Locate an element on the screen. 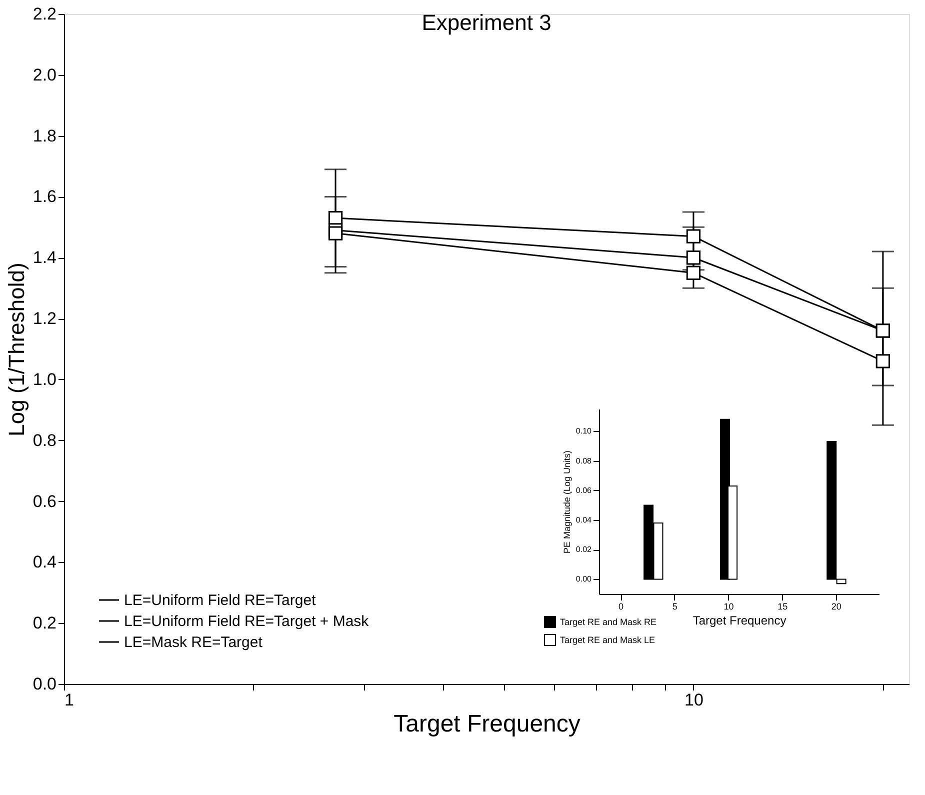  y-tick-label: 0.6 is located at coordinates (44, 501).